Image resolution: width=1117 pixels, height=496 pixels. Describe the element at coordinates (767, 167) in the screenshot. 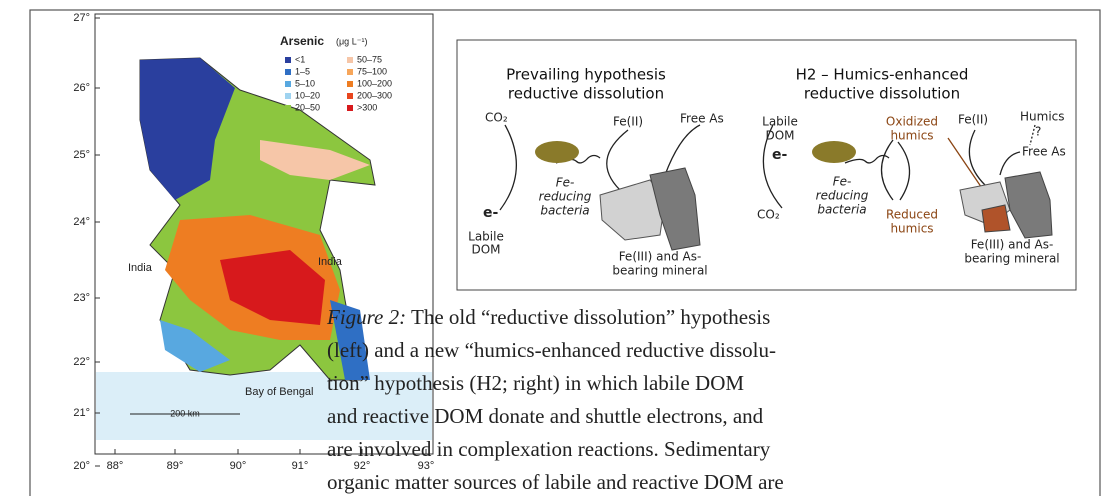

I see `arrows` at that location.